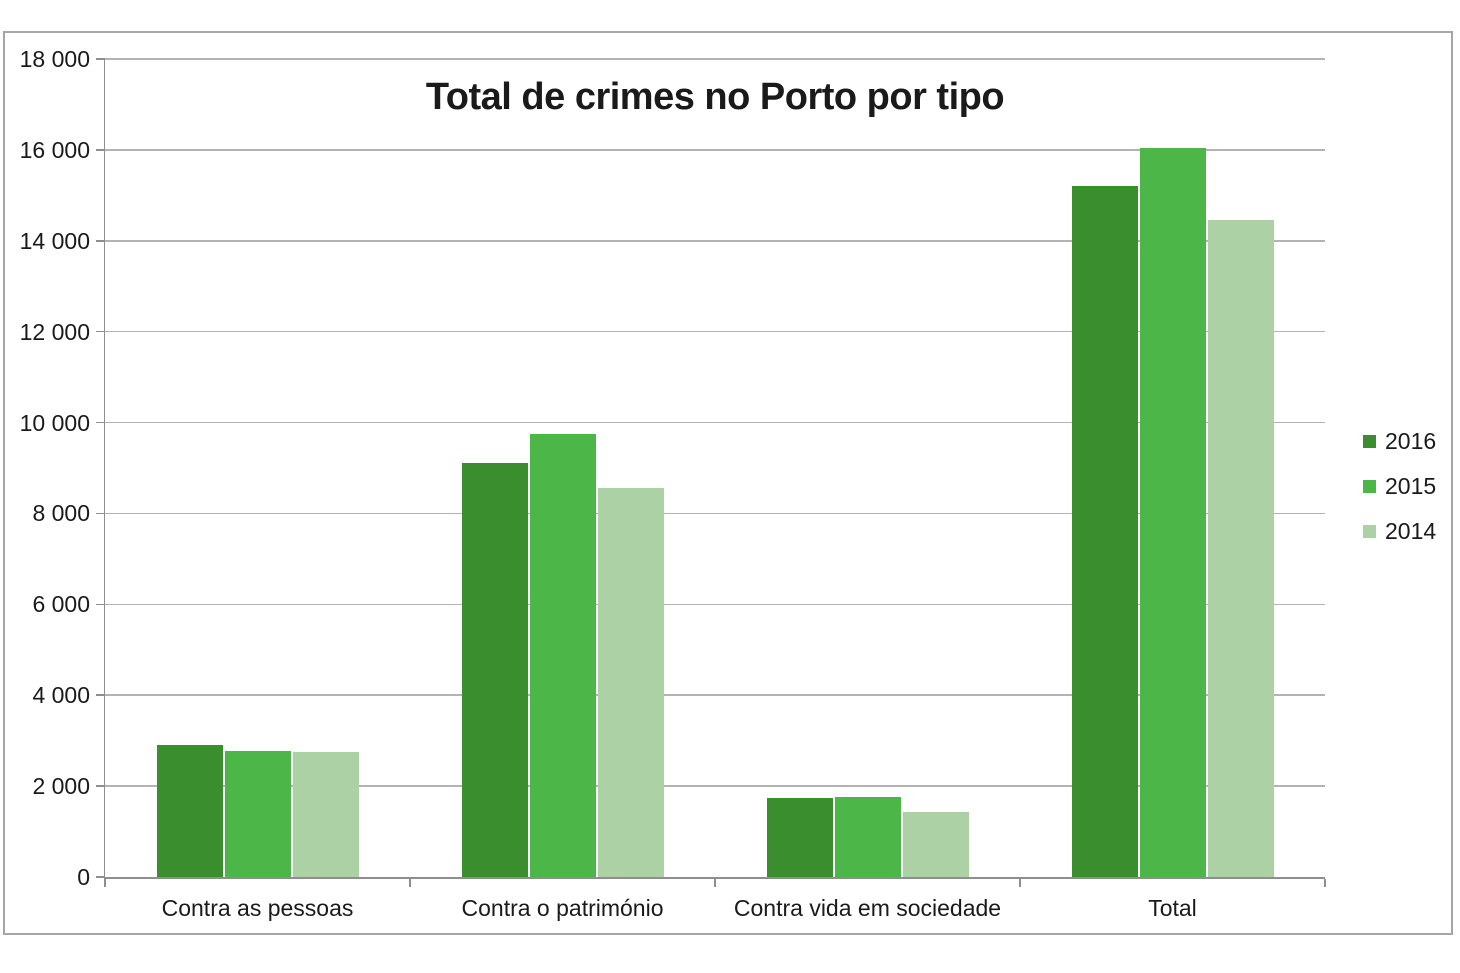 The image size is (1460, 973). What do you see at coordinates (54, 331) in the screenshot?
I see `y-axis-label: 12 000` at bounding box center [54, 331].